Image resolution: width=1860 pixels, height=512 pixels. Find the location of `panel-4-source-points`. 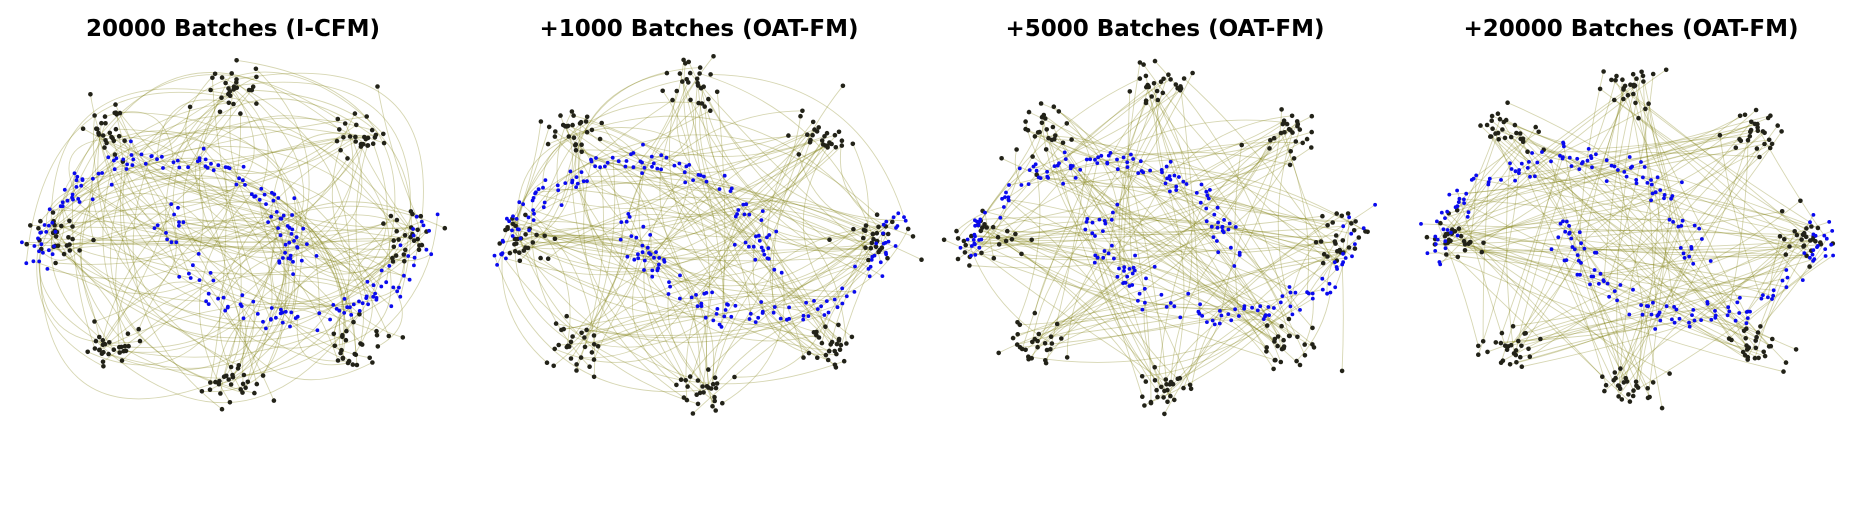

panel-4-source-points is located at coordinates (1630, 239).